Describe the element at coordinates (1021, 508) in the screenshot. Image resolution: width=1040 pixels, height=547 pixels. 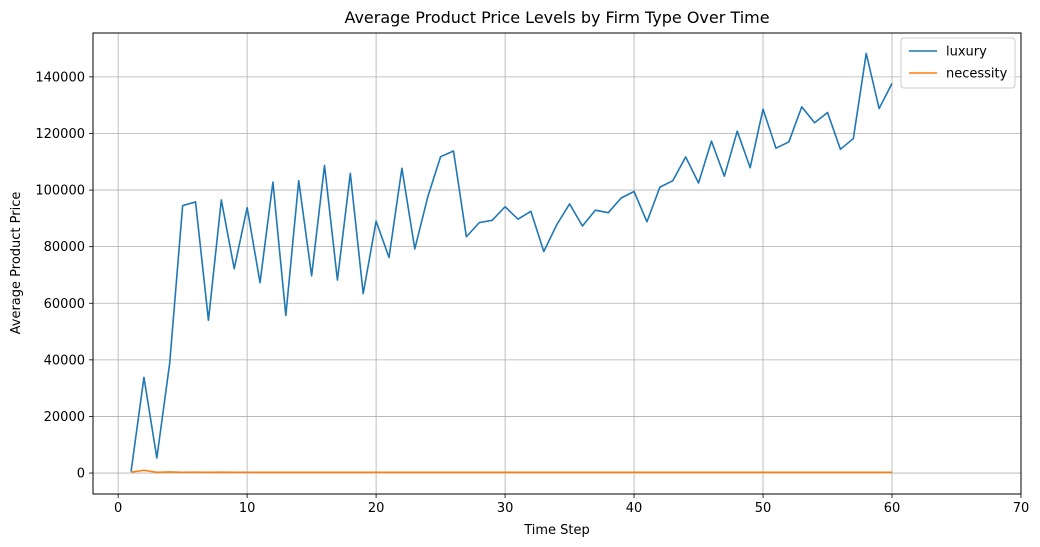
I see `x-tick-label: 70` at that location.